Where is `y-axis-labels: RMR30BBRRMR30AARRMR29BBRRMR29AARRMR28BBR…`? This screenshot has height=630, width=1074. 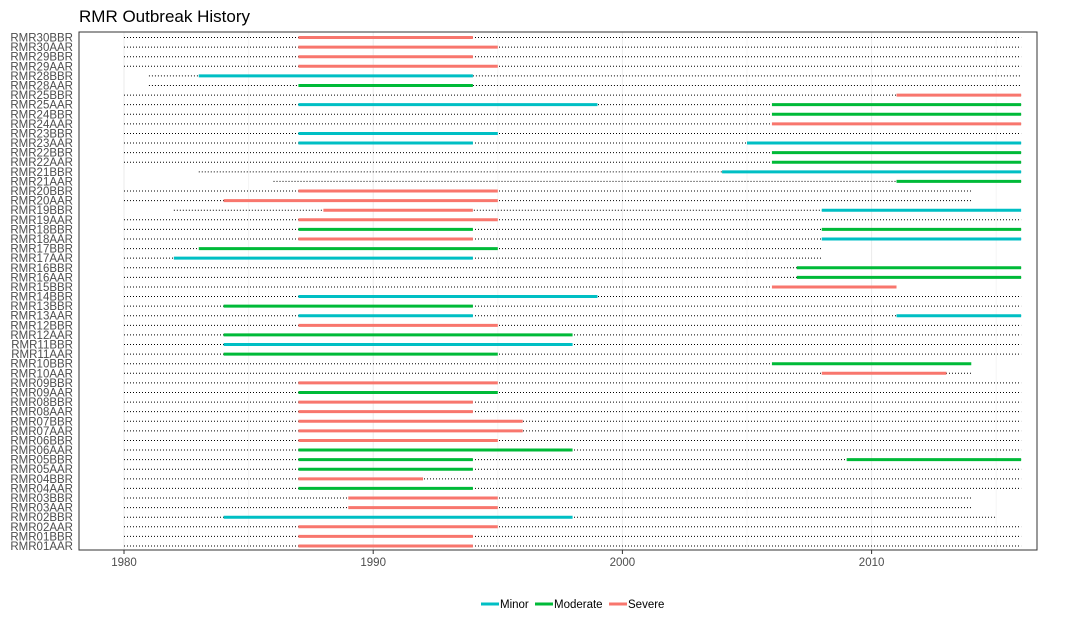 y-axis-labels: RMR30BBRRMR30AARRMR29BBRRMR29AARRMR28BBR… is located at coordinates (41, 293).